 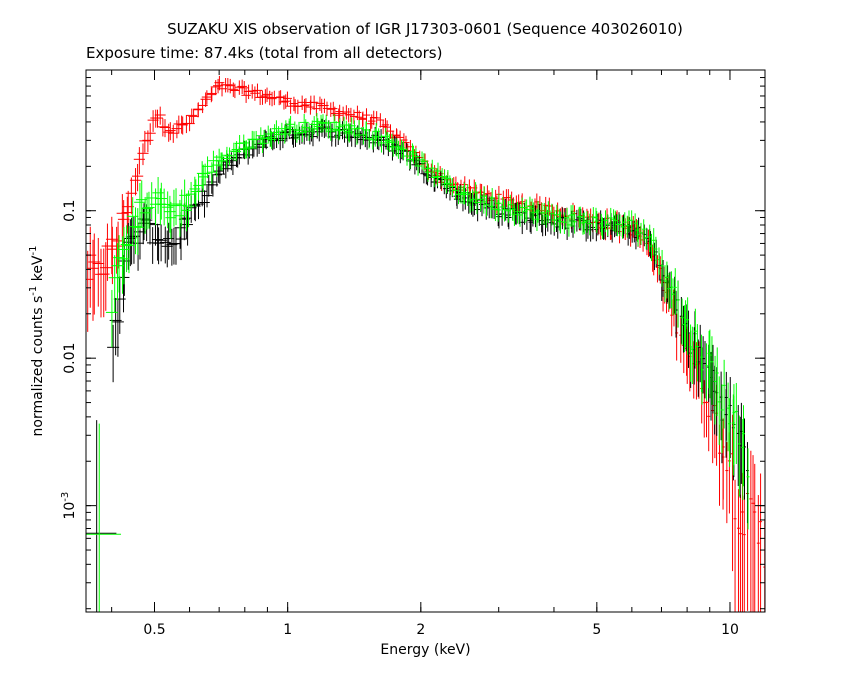 What do you see at coordinates (425, 650) in the screenshot?
I see `x-axis-label: Energy (keV)` at bounding box center [425, 650].